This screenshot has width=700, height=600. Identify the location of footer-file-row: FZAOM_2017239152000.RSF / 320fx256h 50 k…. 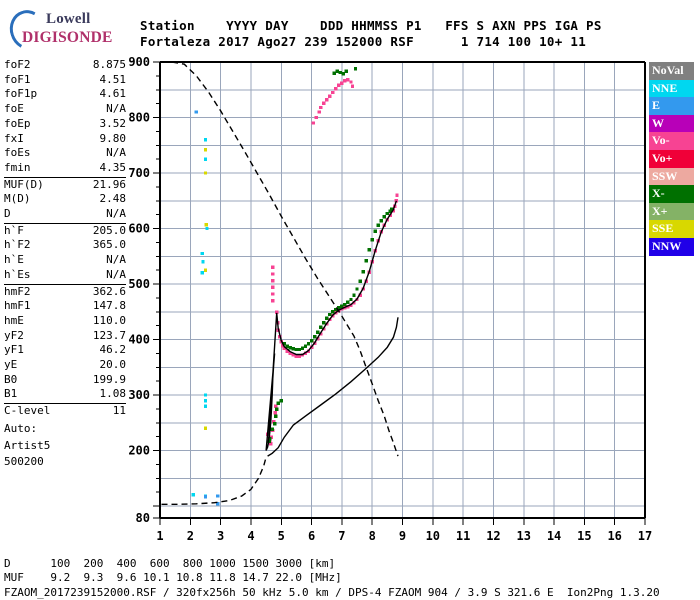
(332, 592).